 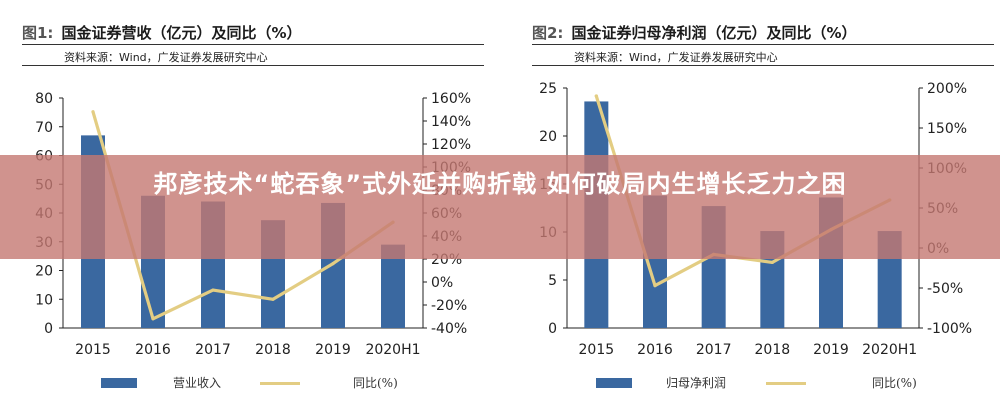 What do you see at coordinates (44, 300) in the screenshot?
I see `y-left-tick-label: 10` at bounding box center [44, 300].